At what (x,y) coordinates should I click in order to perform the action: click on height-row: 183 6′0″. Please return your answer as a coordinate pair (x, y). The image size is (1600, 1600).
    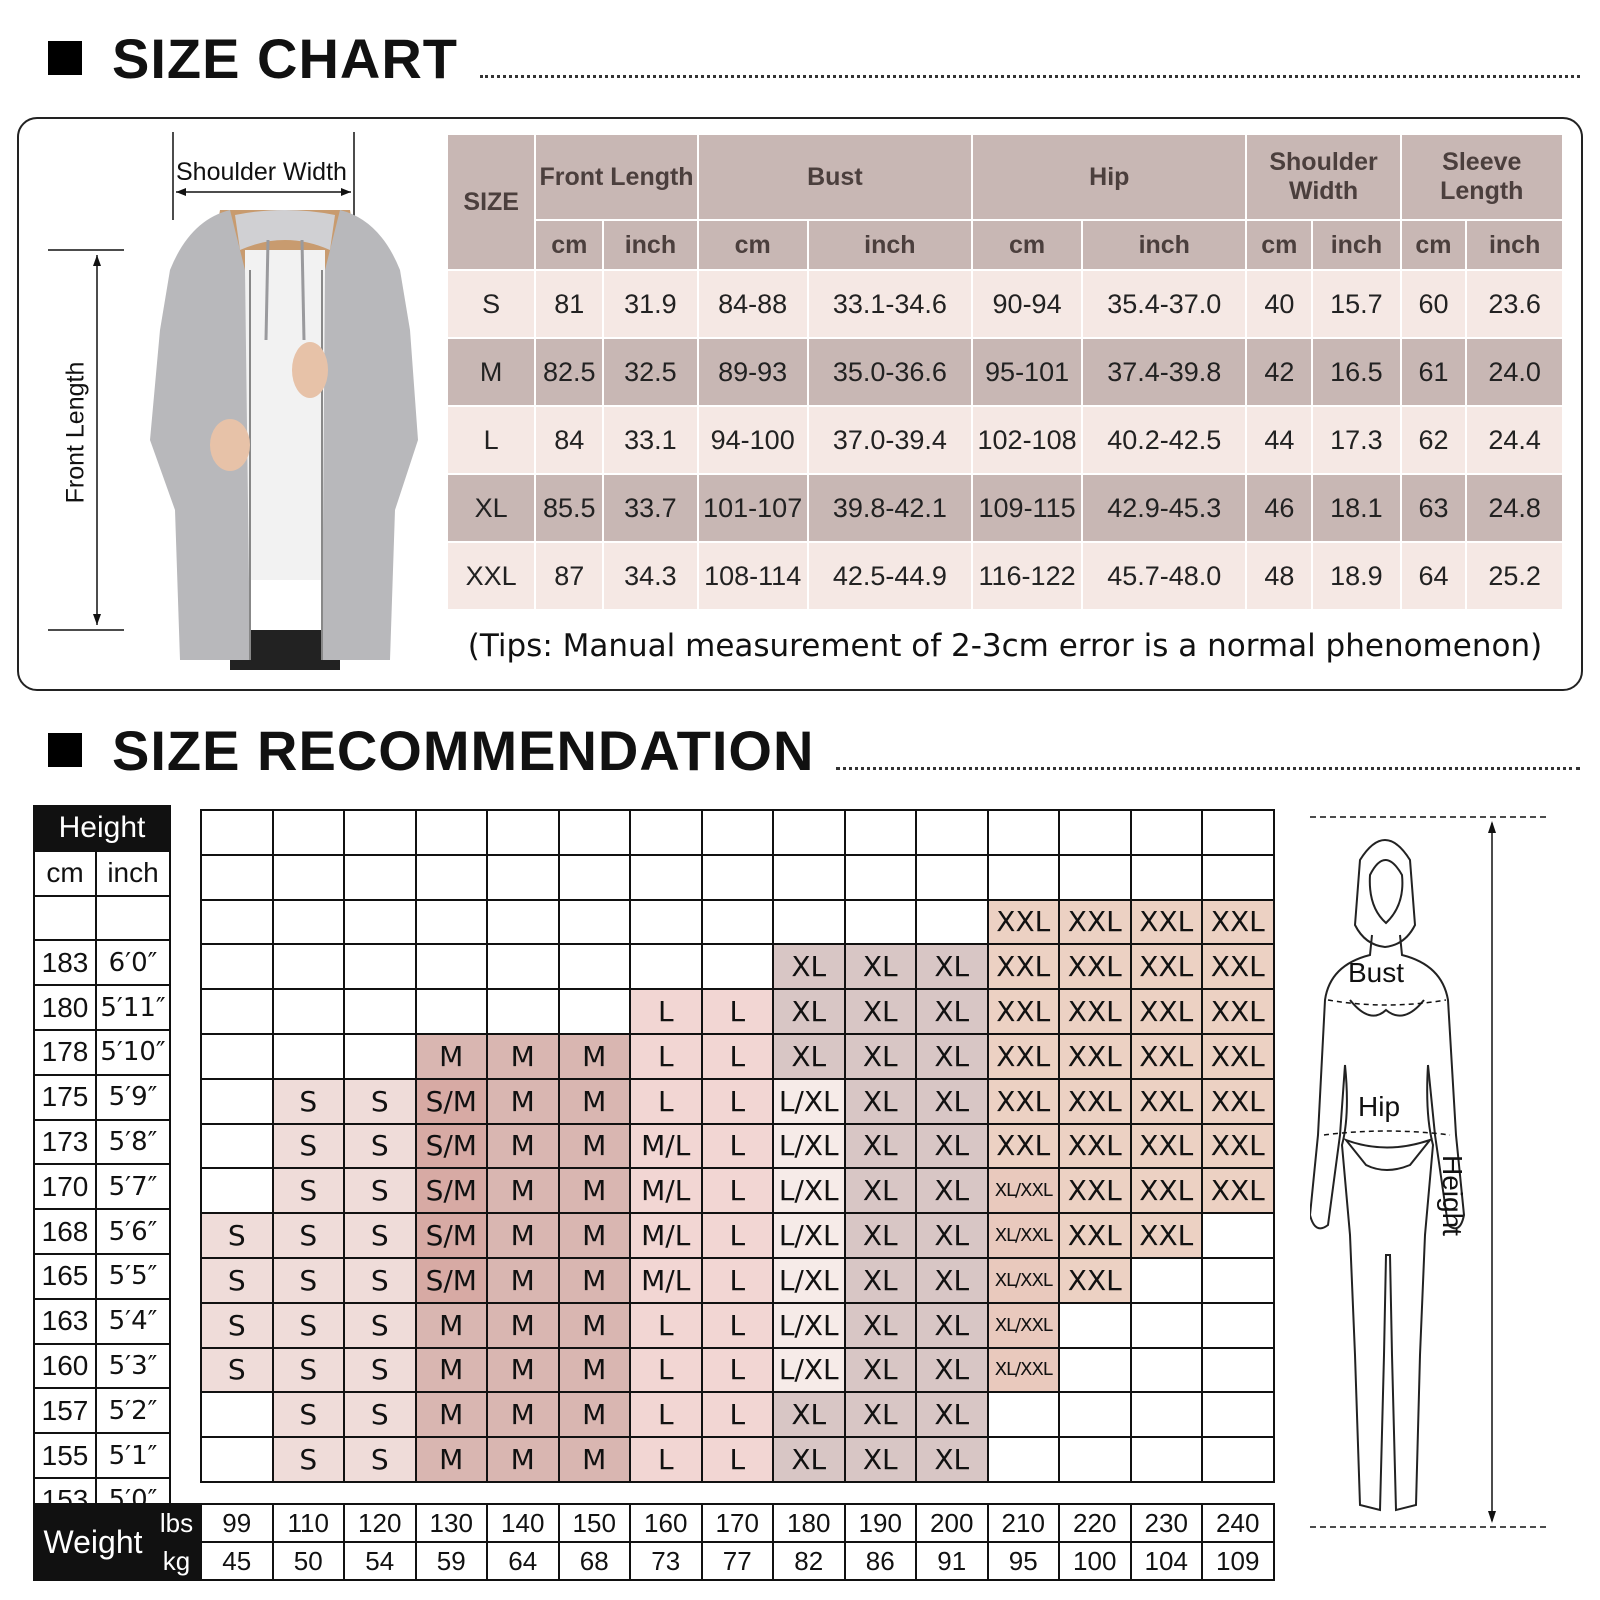
    Looking at the image, I should click on (102, 963).